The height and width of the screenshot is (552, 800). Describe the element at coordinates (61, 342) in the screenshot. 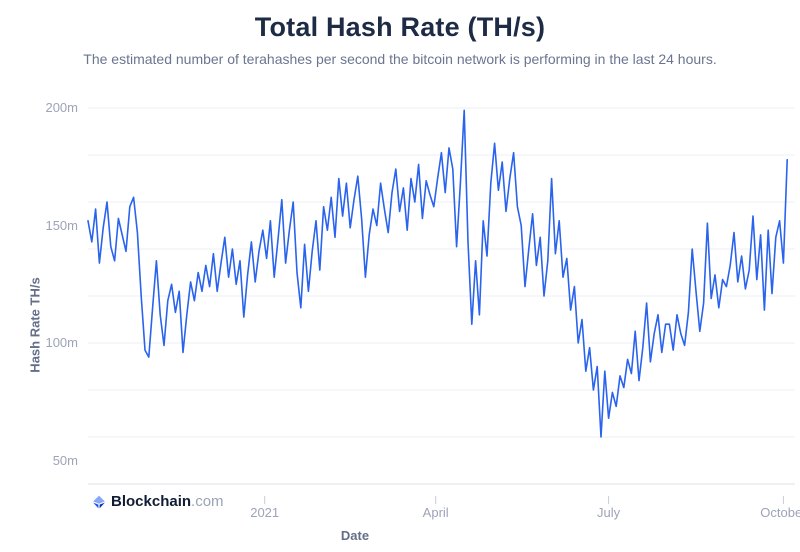

I see `y-tick-label: 100m` at that location.